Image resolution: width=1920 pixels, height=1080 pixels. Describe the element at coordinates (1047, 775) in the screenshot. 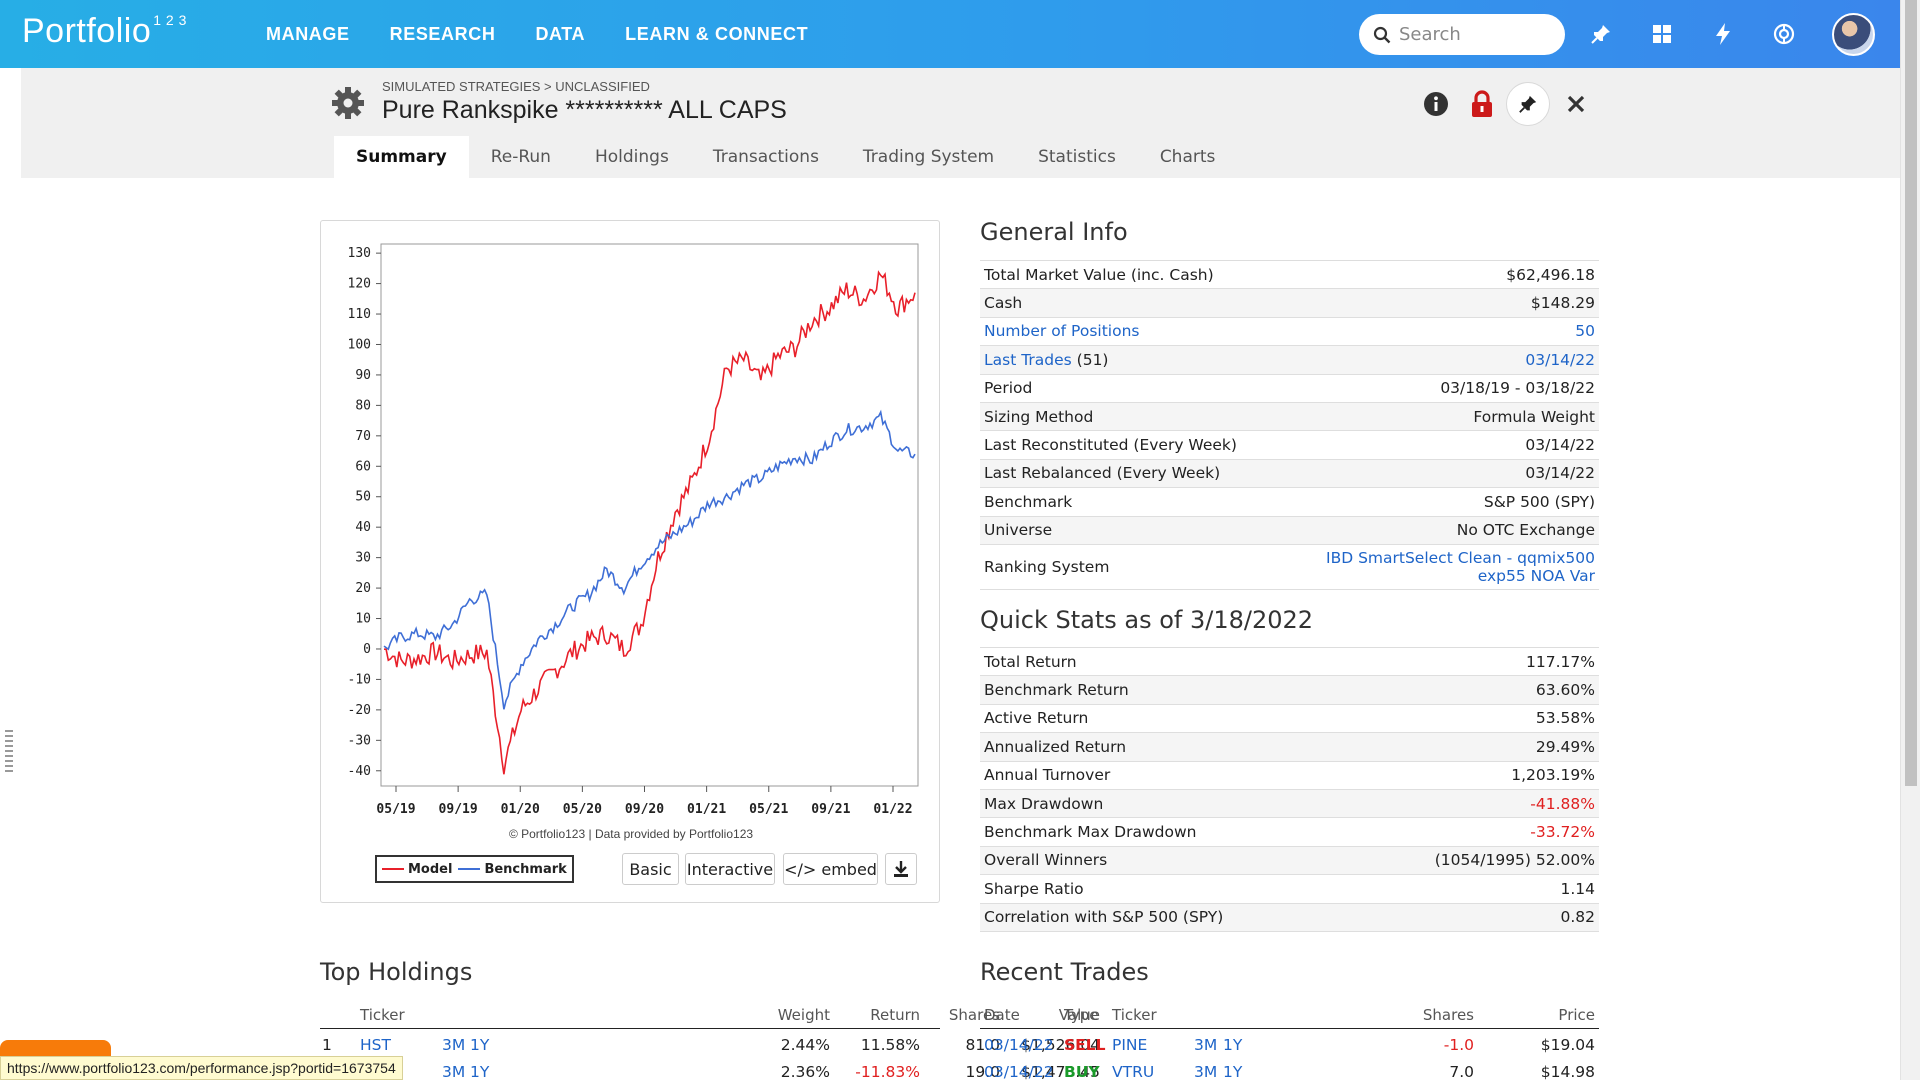

I see `info-label-text: Annual Turnover` at that location.